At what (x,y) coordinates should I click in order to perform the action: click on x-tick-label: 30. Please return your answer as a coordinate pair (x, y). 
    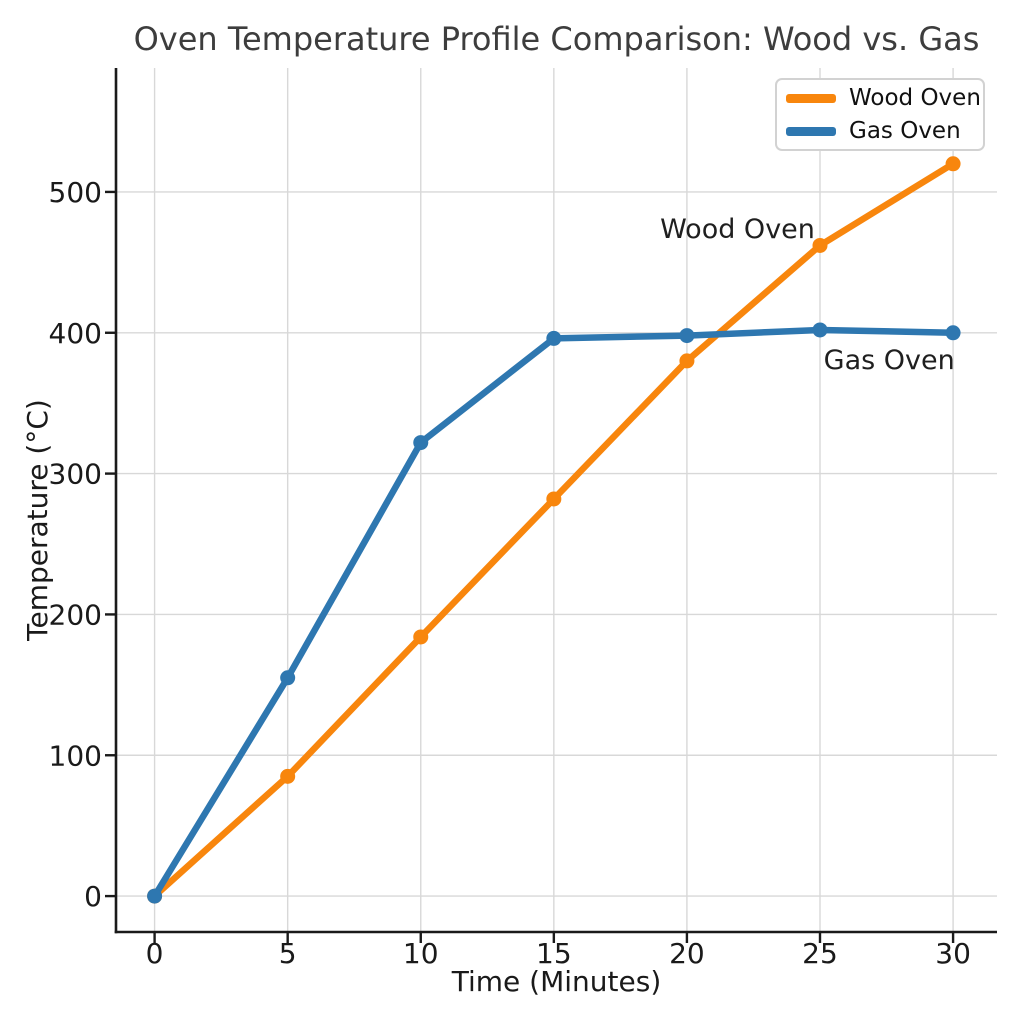
    Looking at the image, I should click on (953, 953).